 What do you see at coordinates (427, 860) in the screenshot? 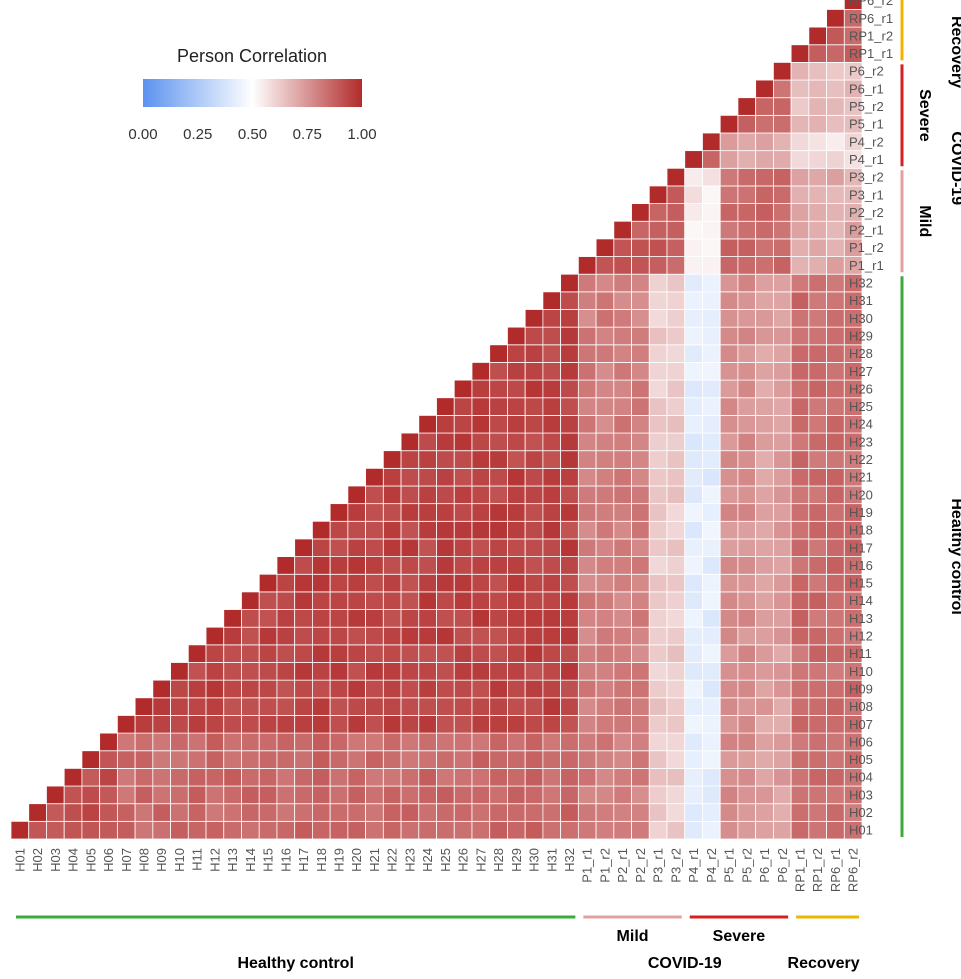
I see `x-tick-label: H24` at bounding box center [427, 860].